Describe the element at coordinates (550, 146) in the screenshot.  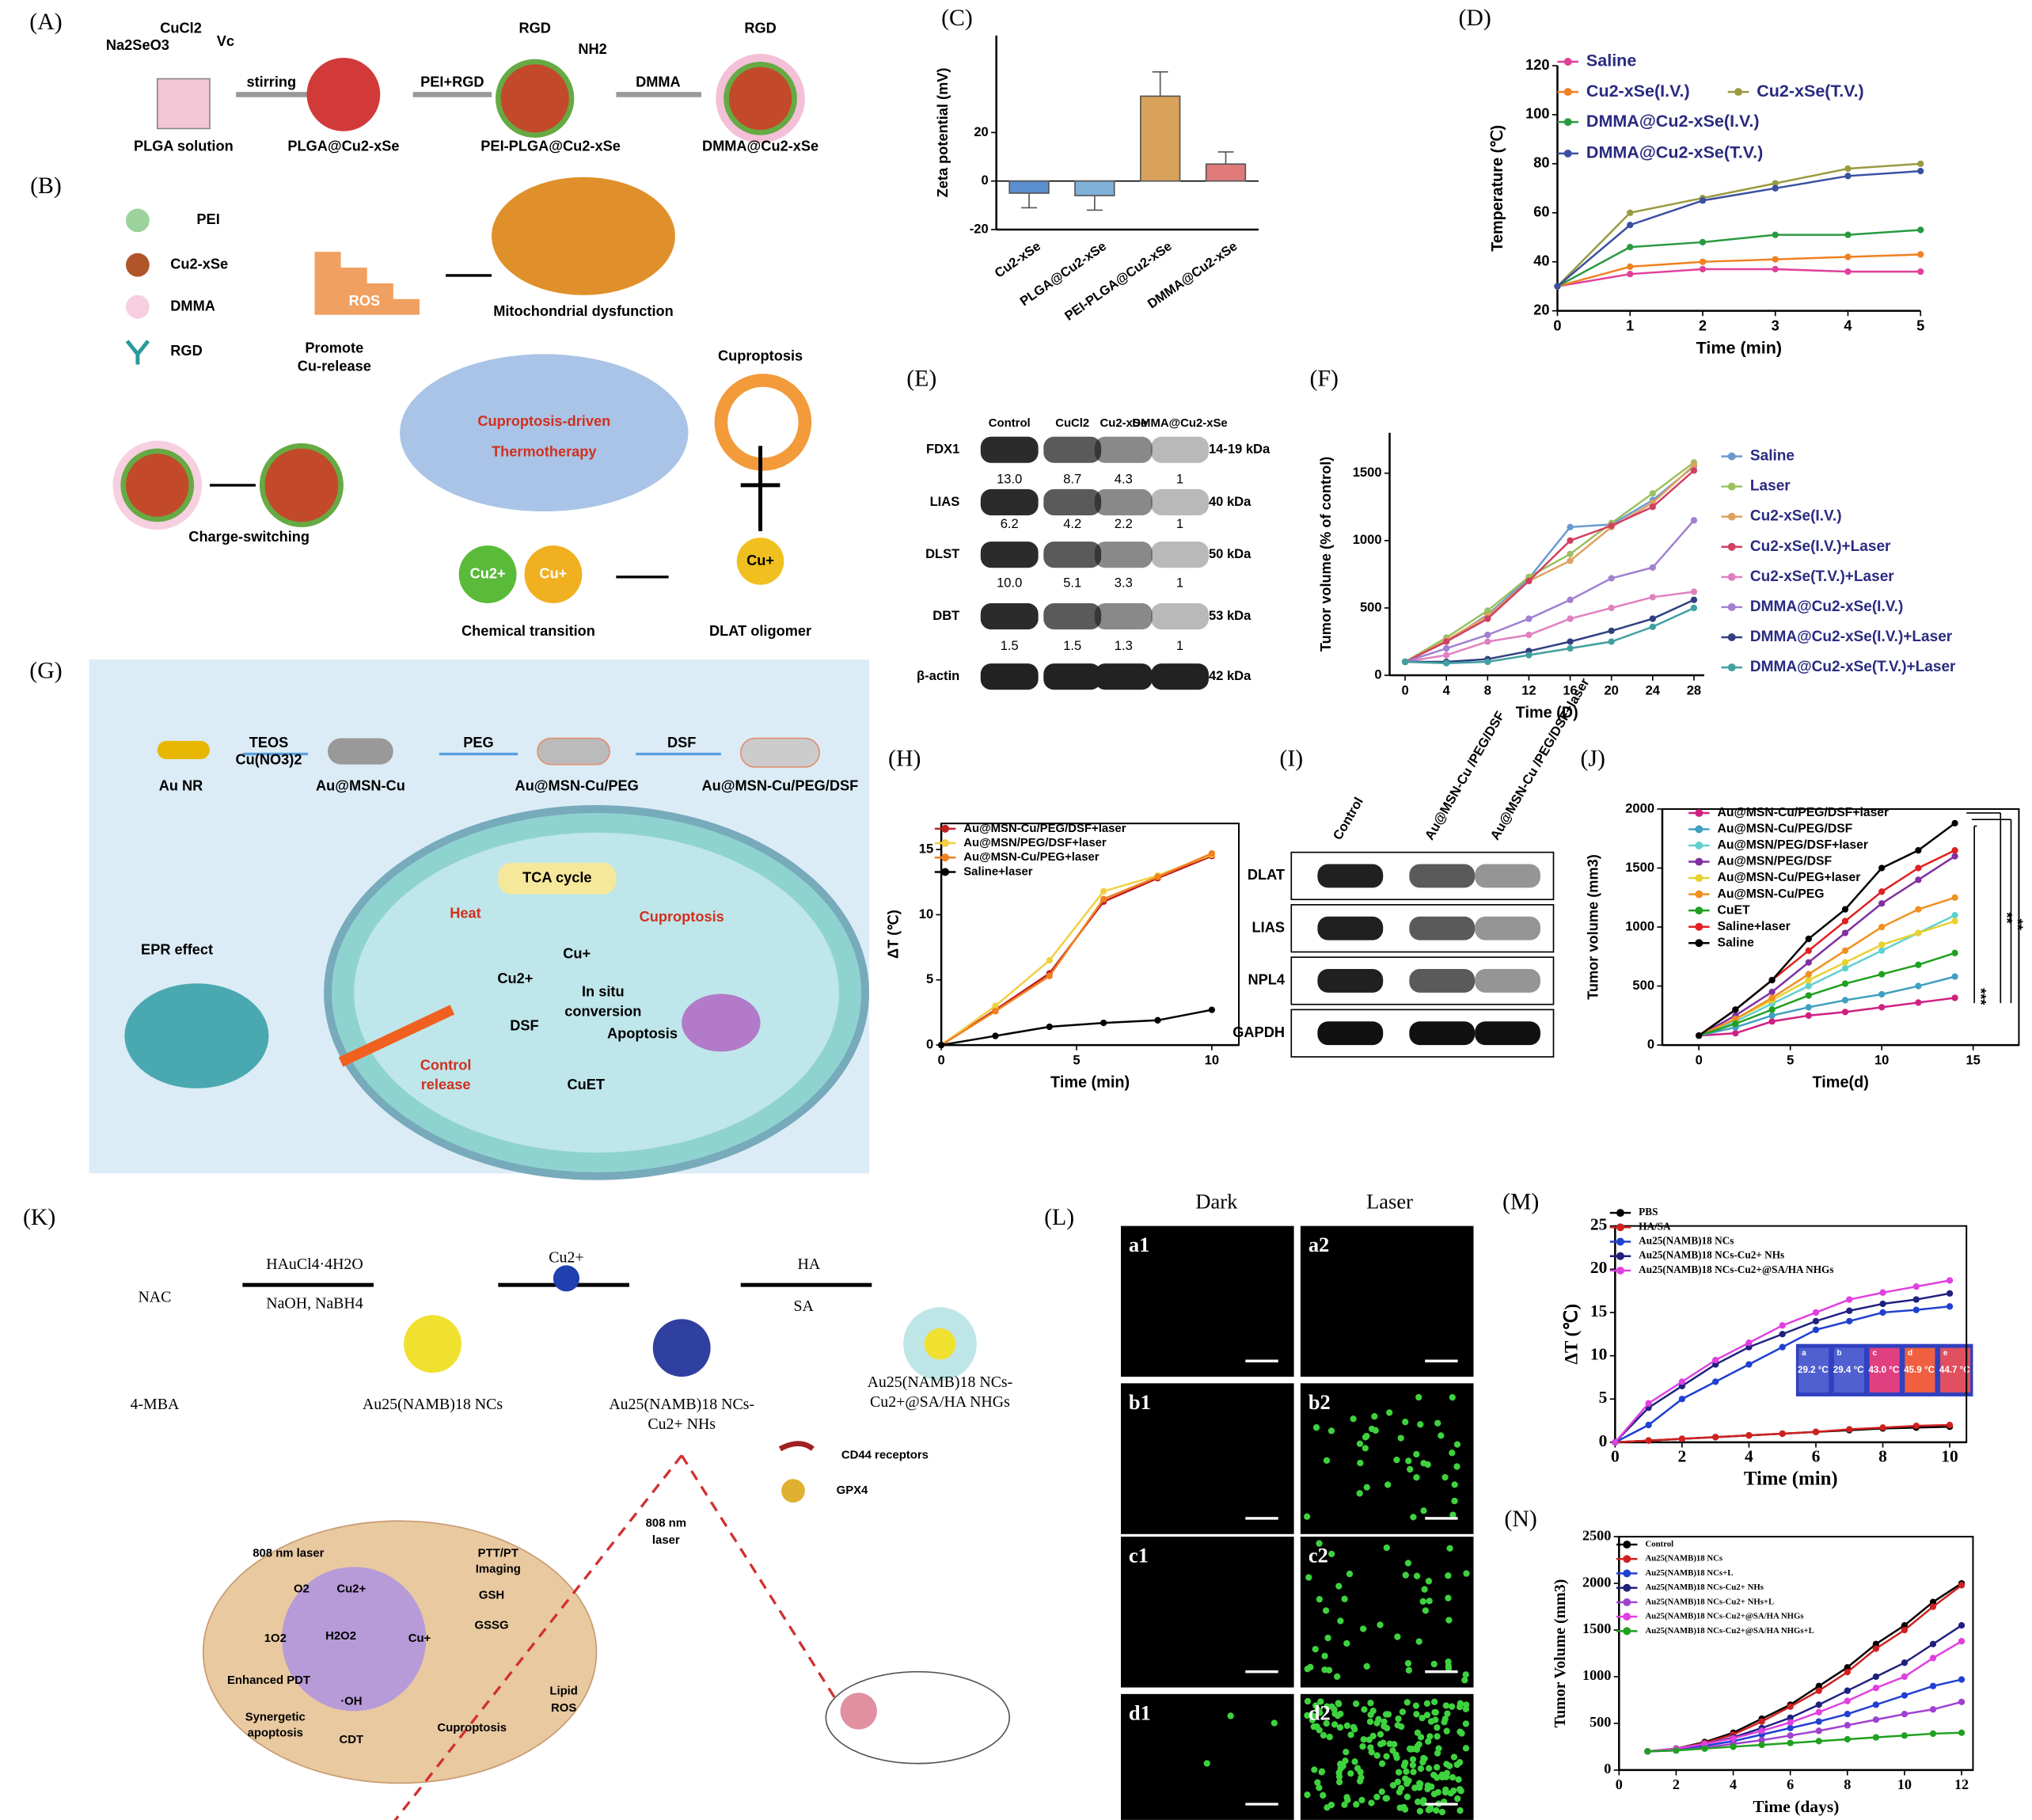
I see `diagram-text: PEI-PLGA@Cu2-xSe` at that location.